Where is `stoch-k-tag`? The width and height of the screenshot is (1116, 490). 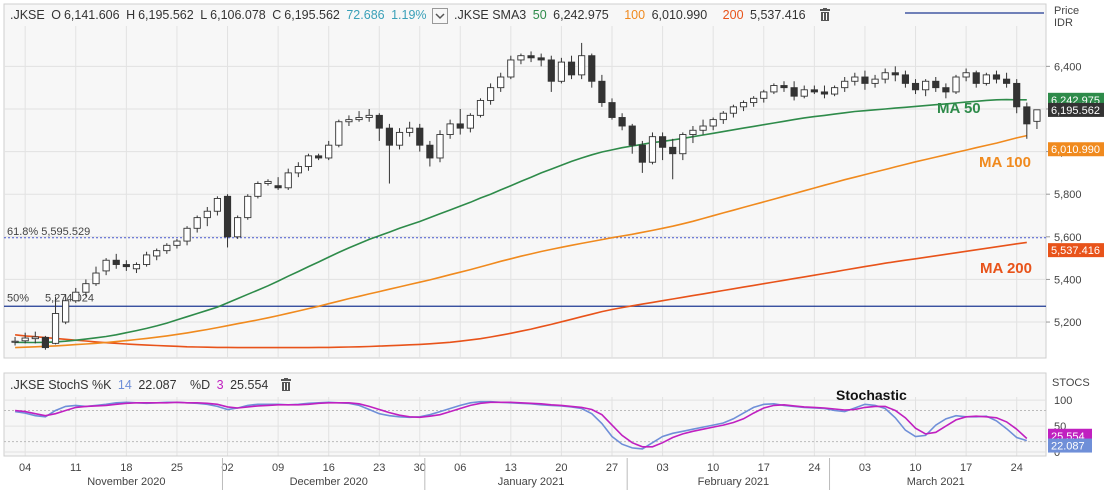 stoch-k-tag is located at coordinates (1070, 445).